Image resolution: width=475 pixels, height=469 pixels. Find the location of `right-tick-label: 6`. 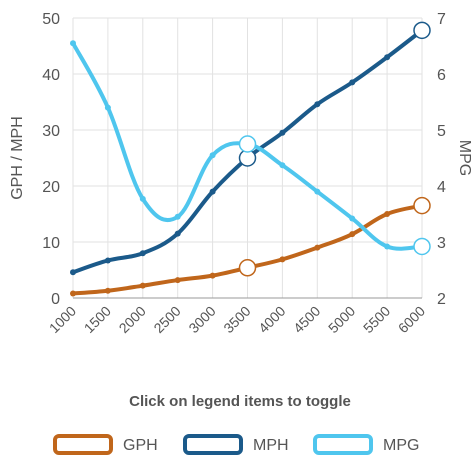

right-tick-label: 6 is located at coordinates (441, 75).